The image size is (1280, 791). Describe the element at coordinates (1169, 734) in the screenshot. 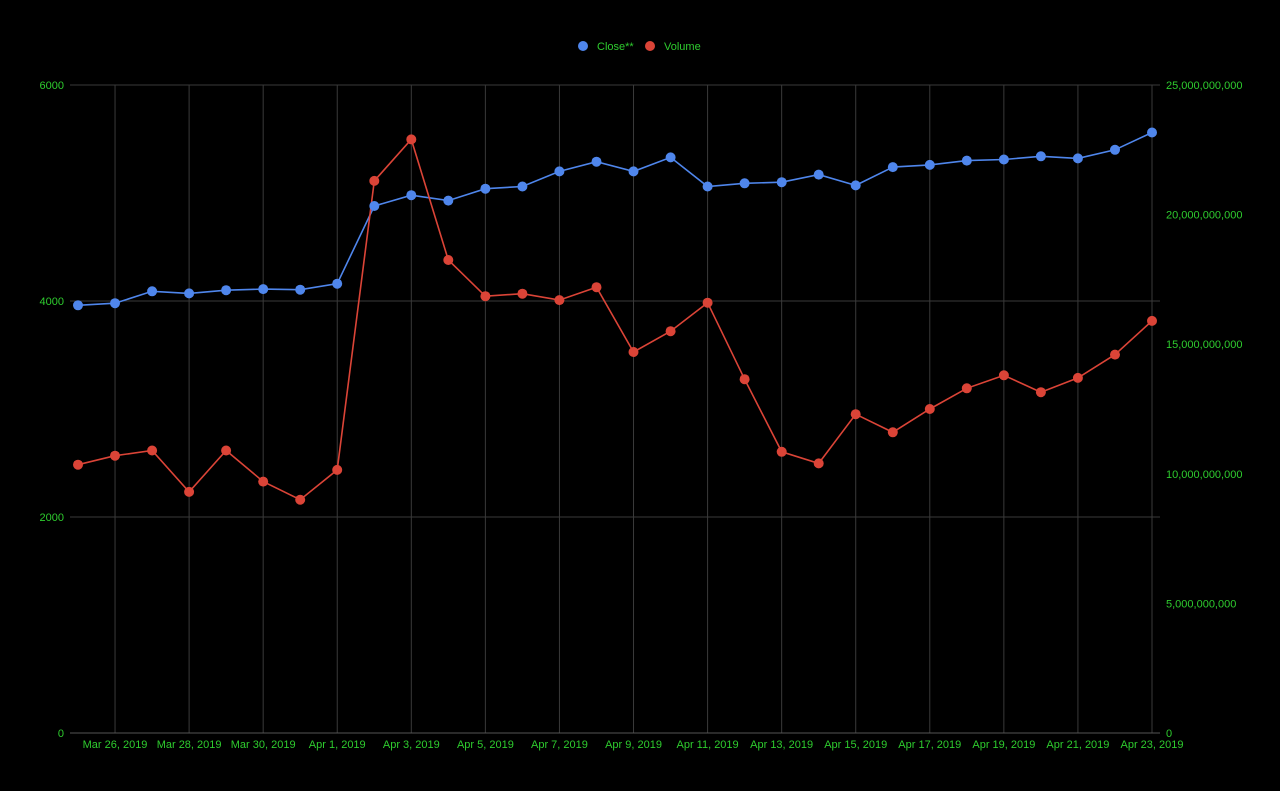

I see `y-right-tick-label: 0` at that location.